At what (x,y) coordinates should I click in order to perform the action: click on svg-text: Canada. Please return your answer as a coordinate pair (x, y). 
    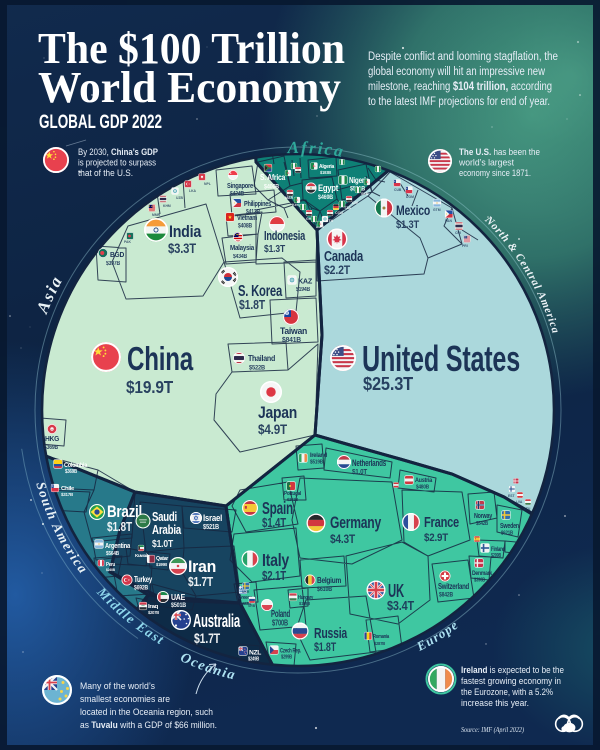
    Looking at the image, I should click on (344, 257).